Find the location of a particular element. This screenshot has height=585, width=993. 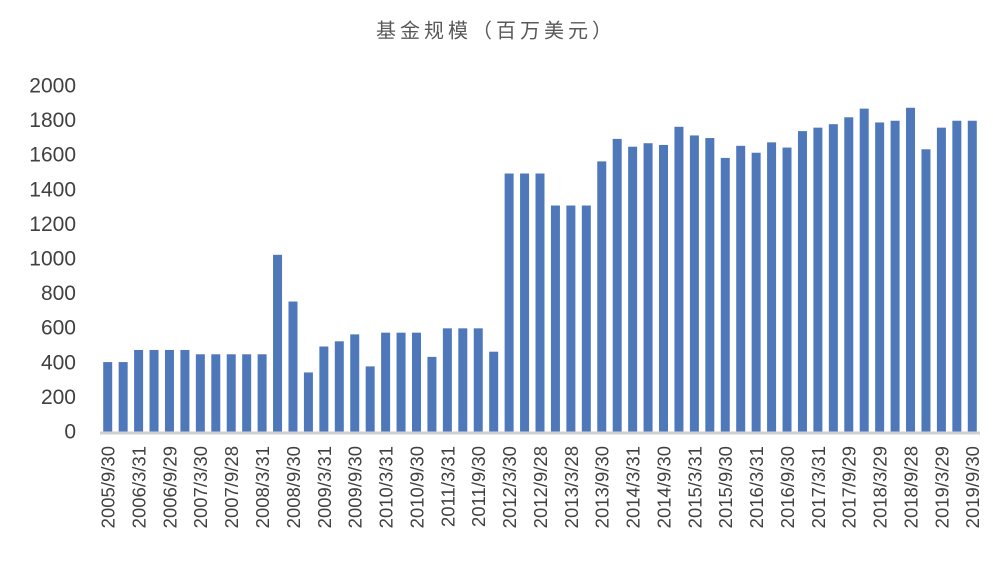

x-tick-label: 2010/3/31 is located at coordinates (386, 487).